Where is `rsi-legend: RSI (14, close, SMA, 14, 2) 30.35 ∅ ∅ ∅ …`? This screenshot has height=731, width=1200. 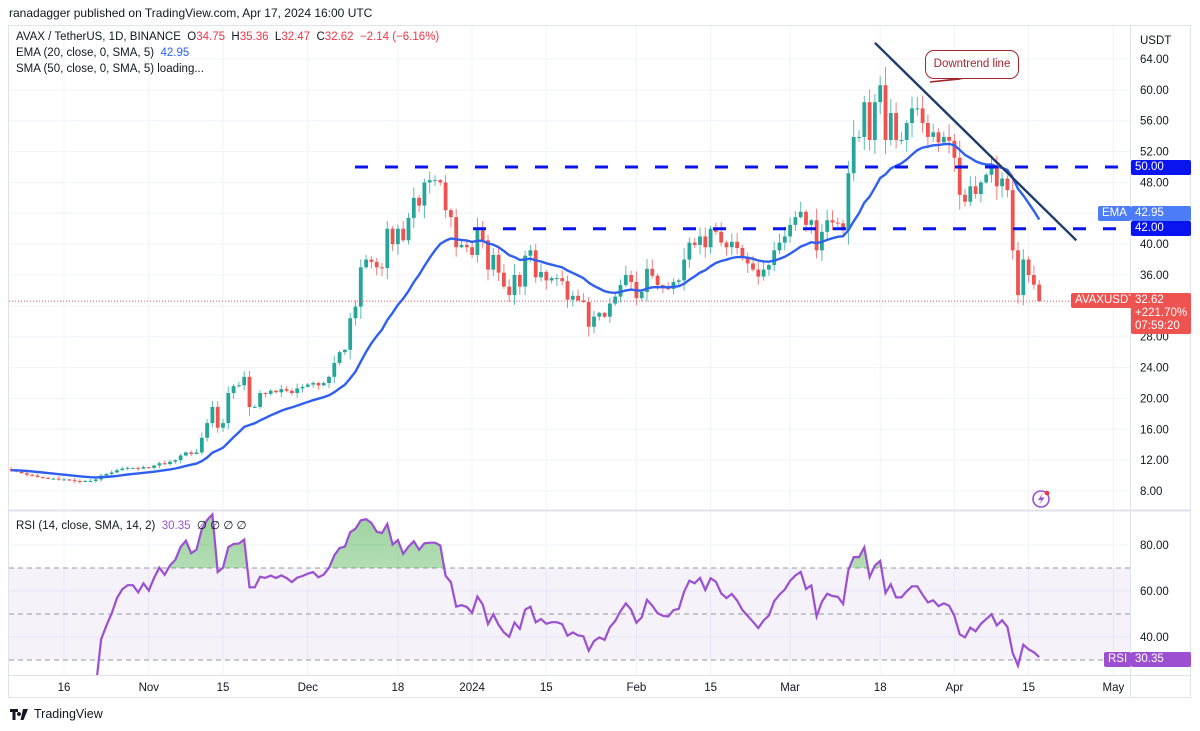 rsi-legend: RSI (14, close, SMA, 14, 2) 30.35 ∅ ∅ ∅ … is located at coordinates (131, 525).